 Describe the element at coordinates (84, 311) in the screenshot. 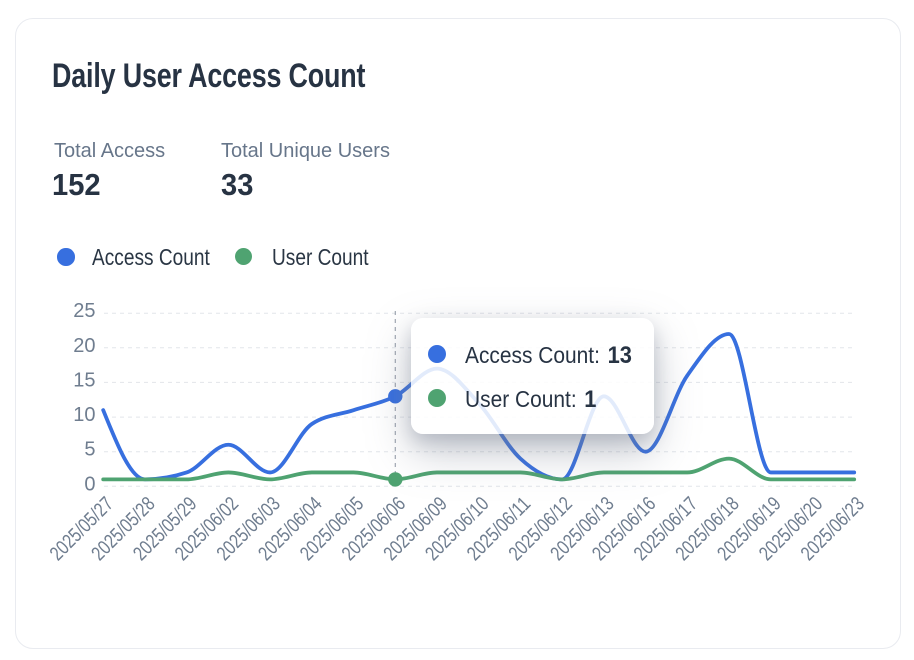

I see `svg-text: 25` at that location.